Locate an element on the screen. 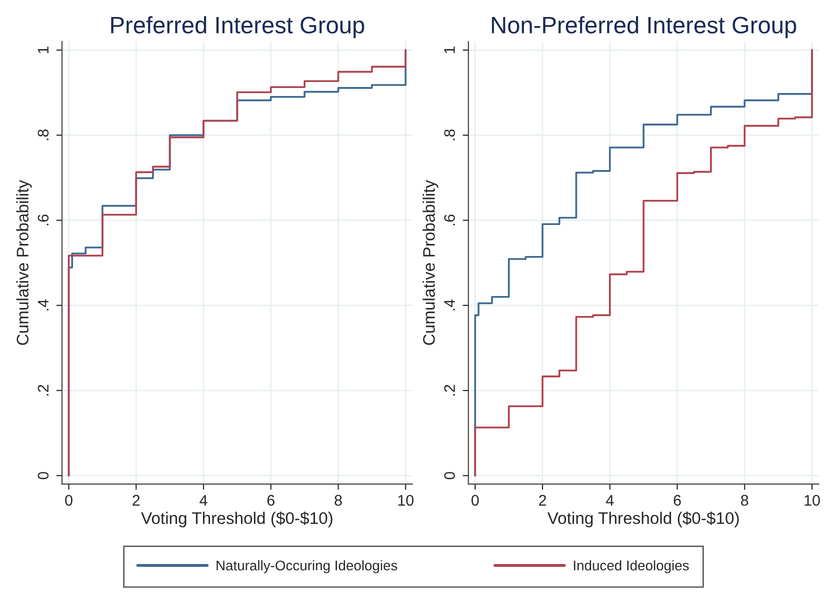 The width and height of the screenshot is (827, 594). chart-title: Preferred Interest Group is located at coordinates (237, 27).